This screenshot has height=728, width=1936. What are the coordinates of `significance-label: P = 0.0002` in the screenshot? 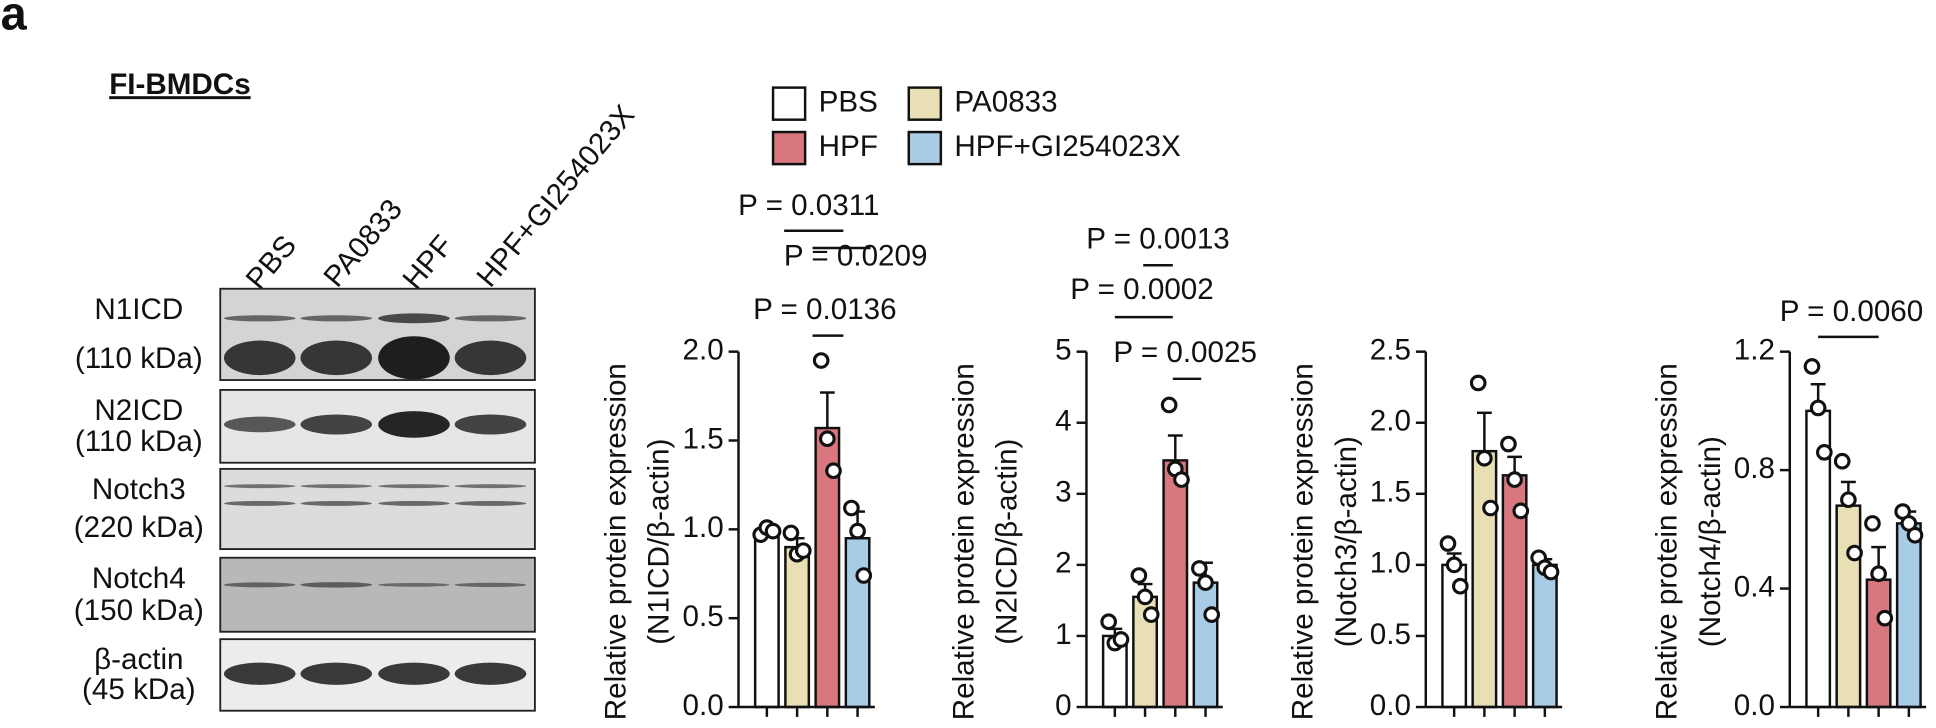 It's located at (1142, 289).